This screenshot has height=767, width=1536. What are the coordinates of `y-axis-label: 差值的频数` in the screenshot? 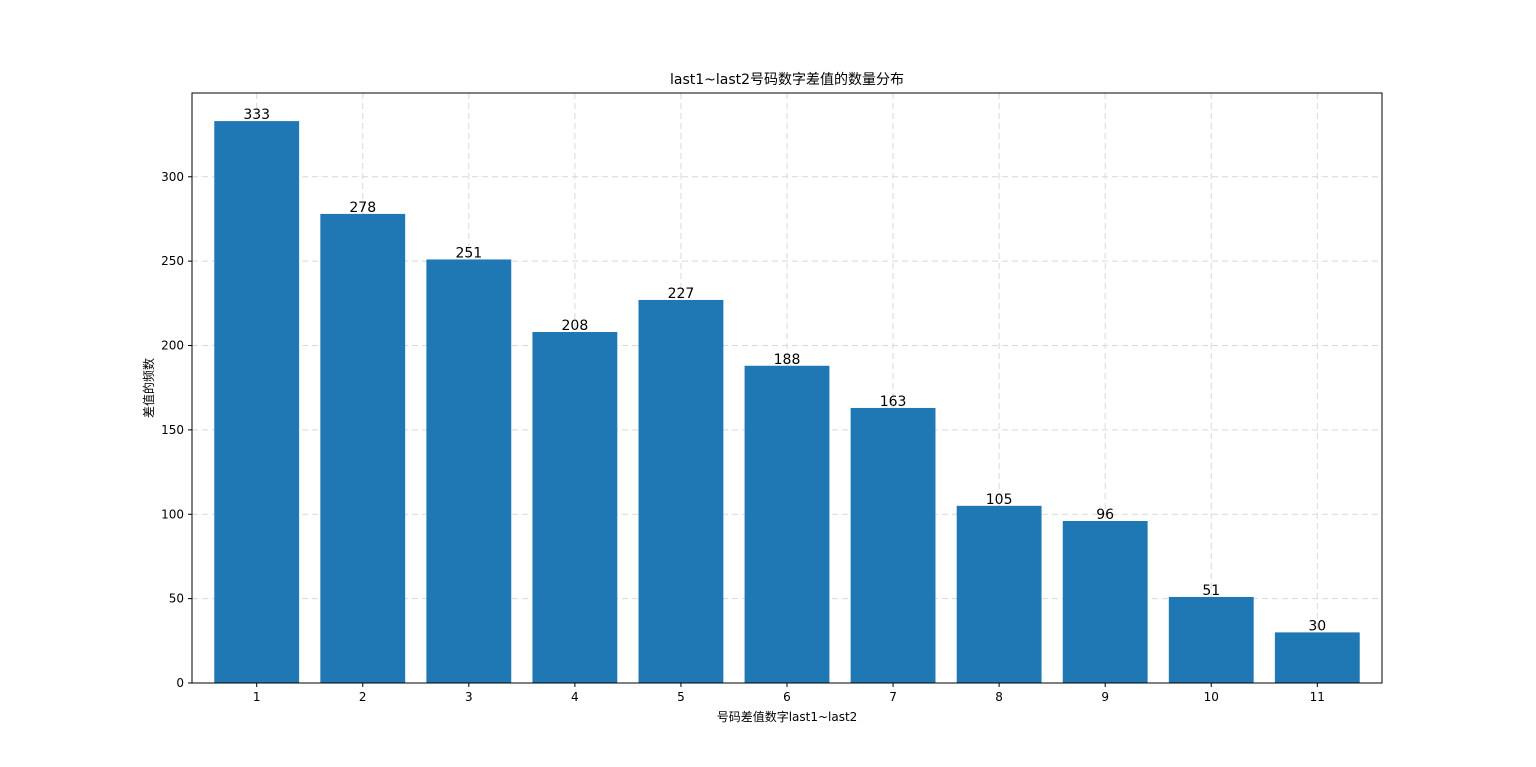 It's located at (148, 388).